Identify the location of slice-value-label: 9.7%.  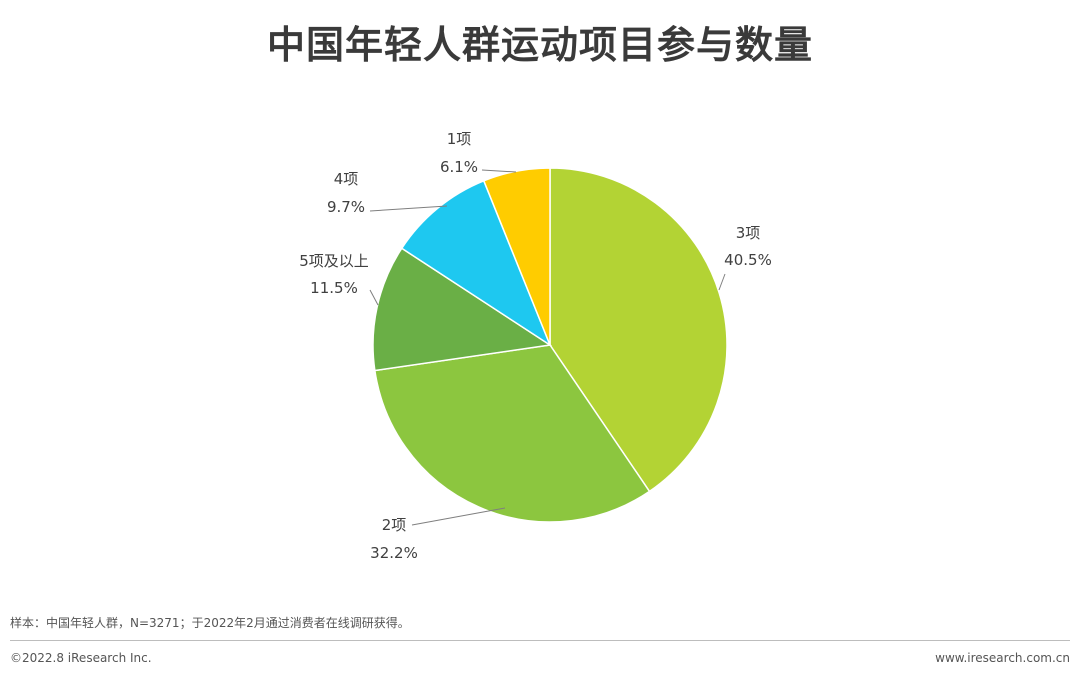
(346, 207).